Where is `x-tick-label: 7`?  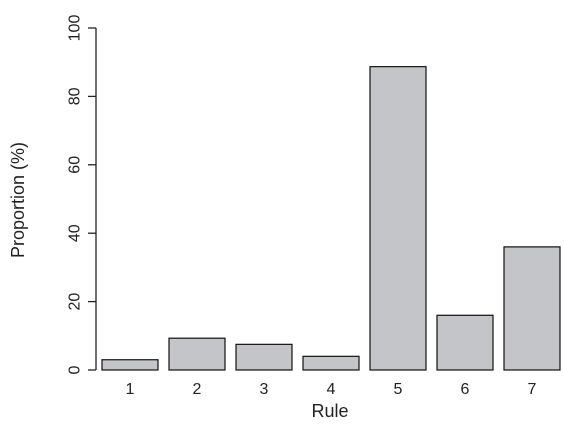
x-tick-label: 7 is located at coordinates (532, 389).